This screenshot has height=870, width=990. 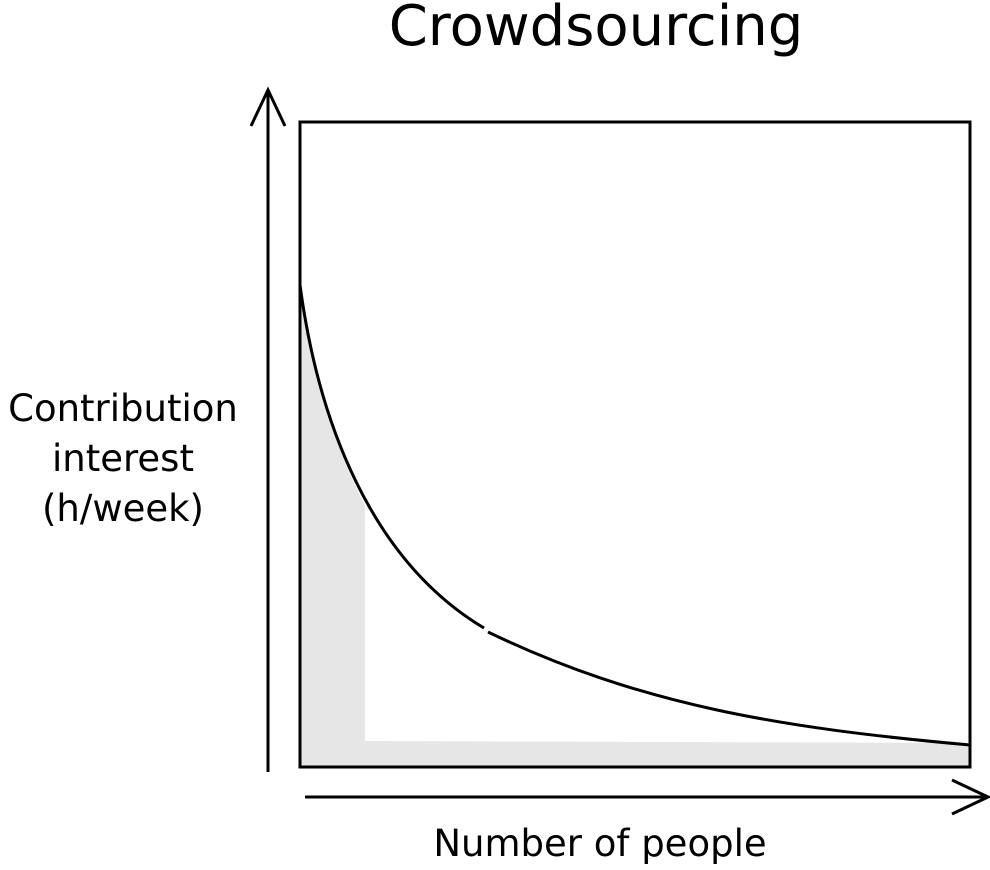 What do you see at coordinates (123, 408) in the screenshot?
I see `y-axis-label-line: Contribution` at bounding box center [123, 408].